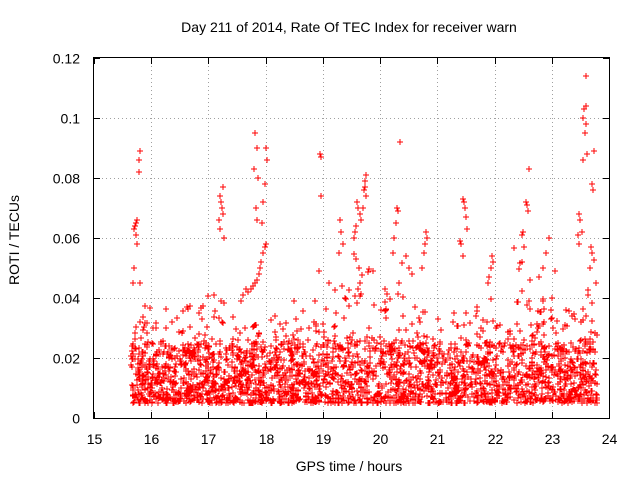 The image size is (640, 480). What do you see at coordinates (71, 119) in the screenshot?
I see `y-tick-label: 0.1` at bounding box center [71, 119].